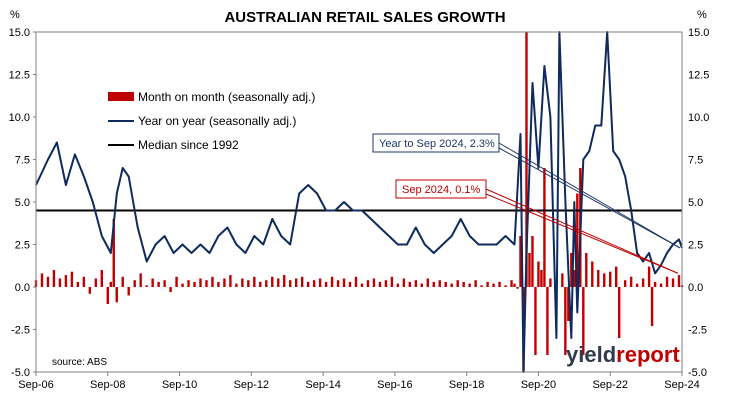  I want to click on x-tick-label: Sep-24, so click(681, 385).